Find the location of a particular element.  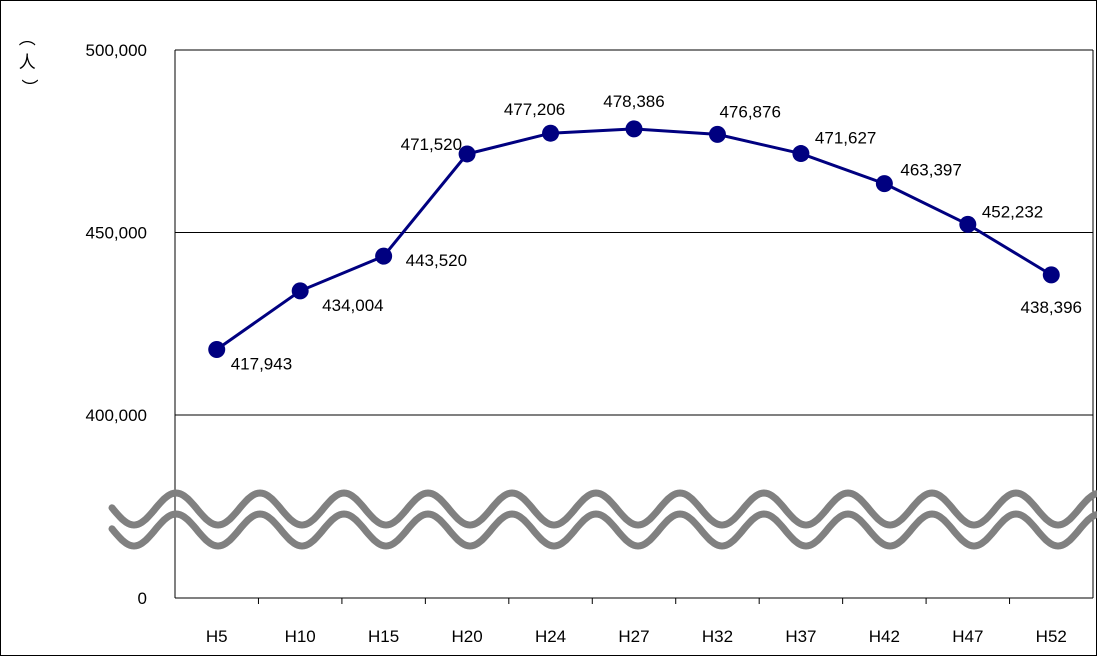

data-label-H47: 452,232 is located at coordinates (1012, 211).